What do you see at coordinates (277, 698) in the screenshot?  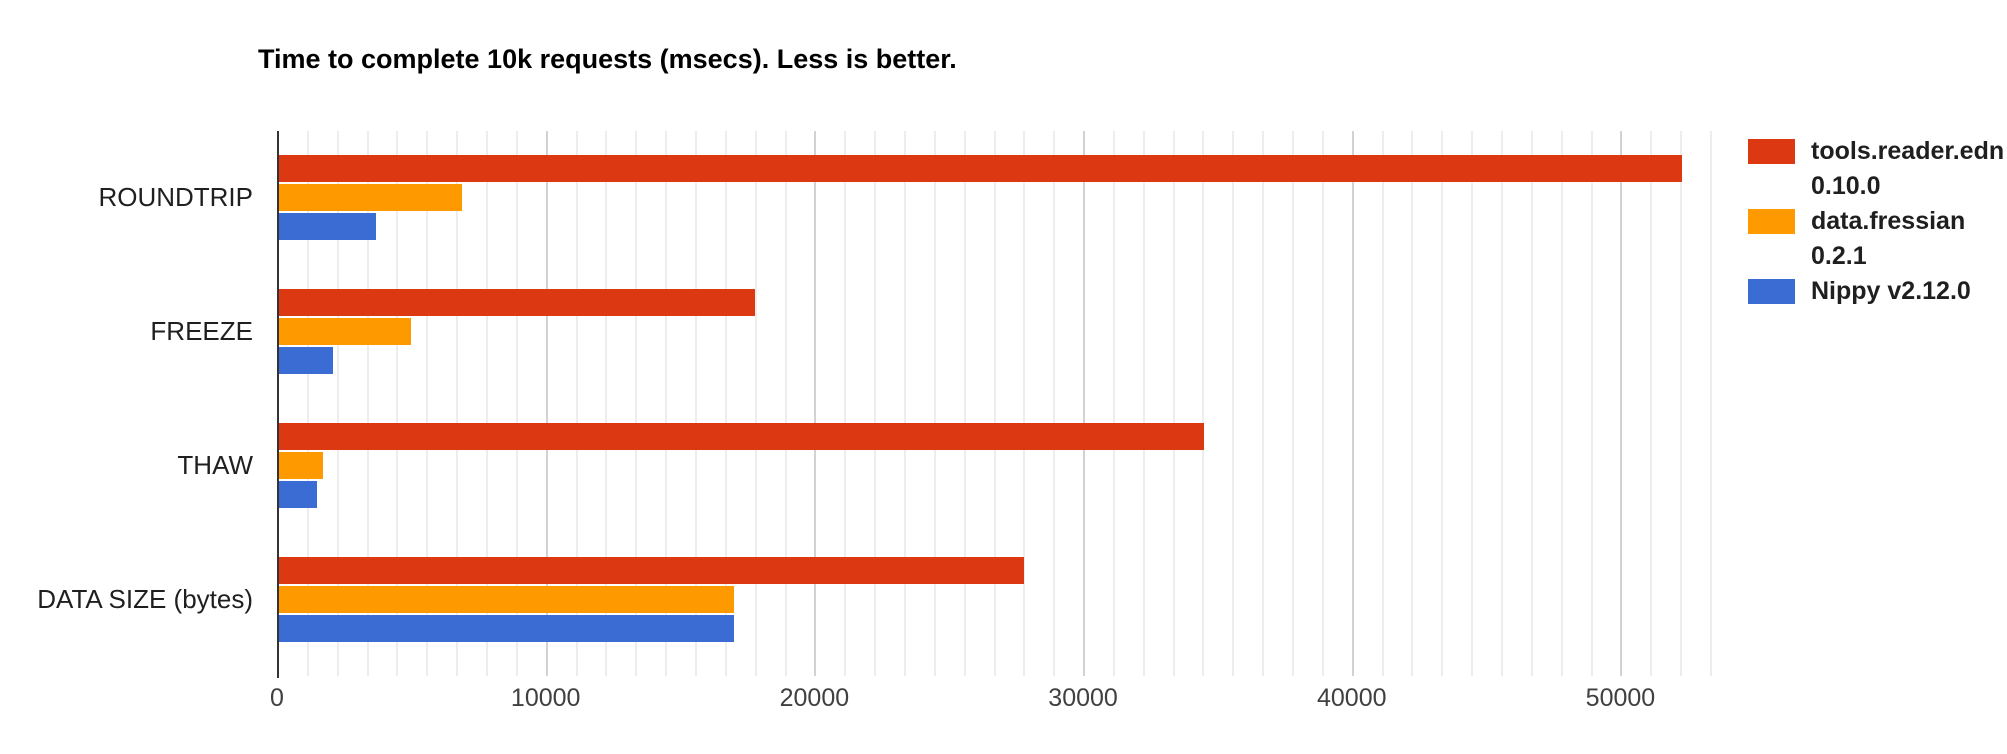 I see `x-tick-label: 0` at bounding box center [277, 698].